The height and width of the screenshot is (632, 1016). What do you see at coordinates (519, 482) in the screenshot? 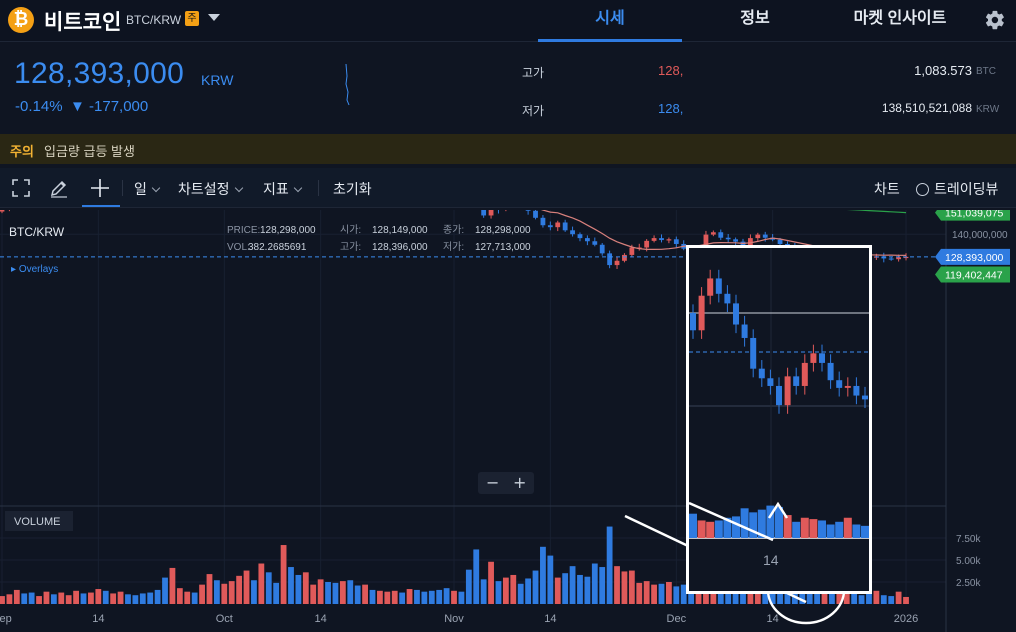
I see `zoom-in-button: +` at bounding box center [519, 482].